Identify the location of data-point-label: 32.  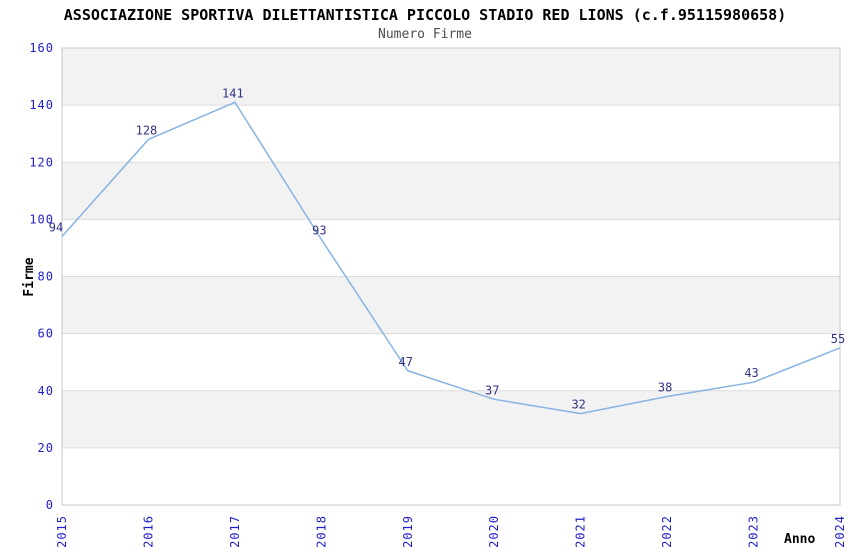
(578, 405).